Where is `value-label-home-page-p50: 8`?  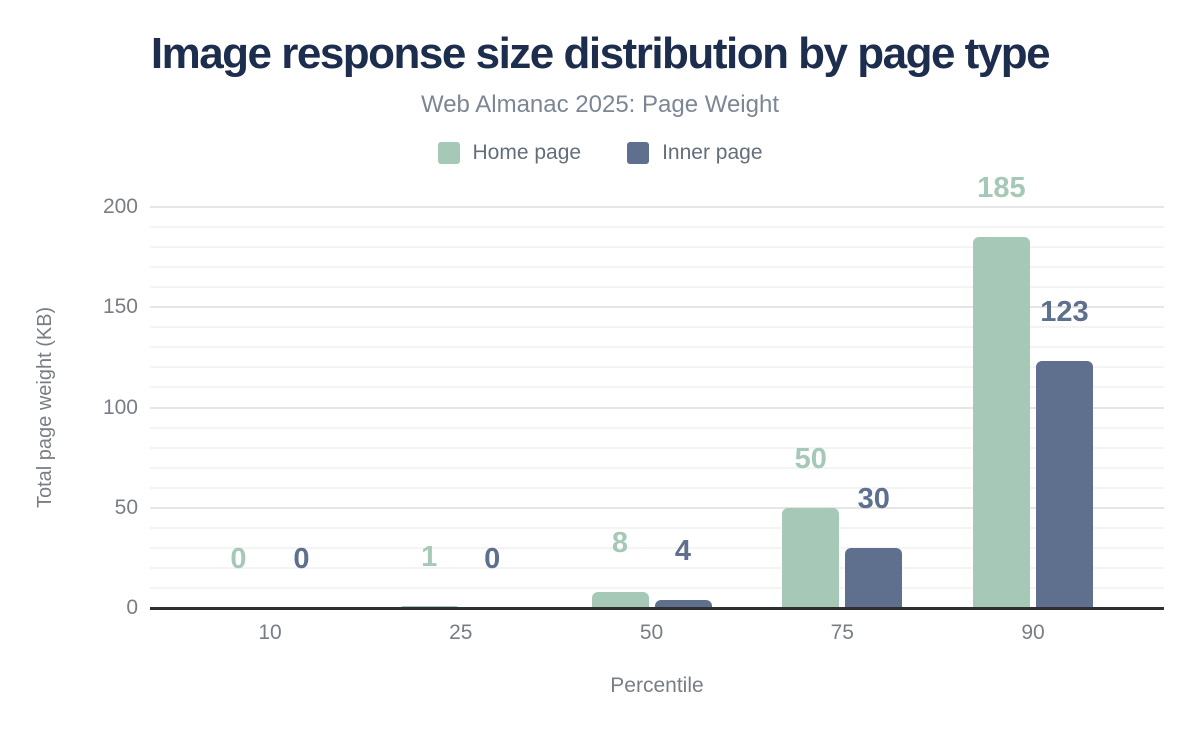
value-label-home-page-p50: 8 is located at coordinates (620, 542).